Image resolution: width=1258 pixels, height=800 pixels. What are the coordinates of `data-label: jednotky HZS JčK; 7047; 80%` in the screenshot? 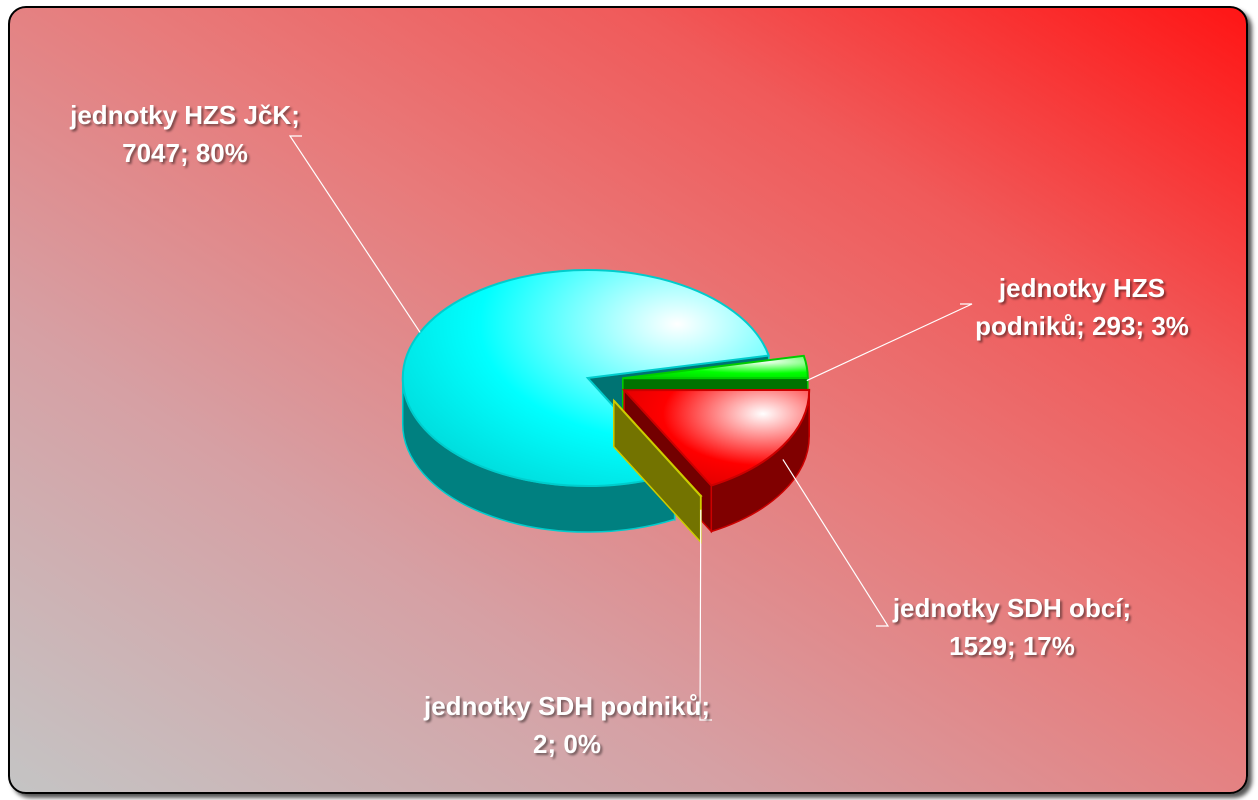 It's located at (185, 134).